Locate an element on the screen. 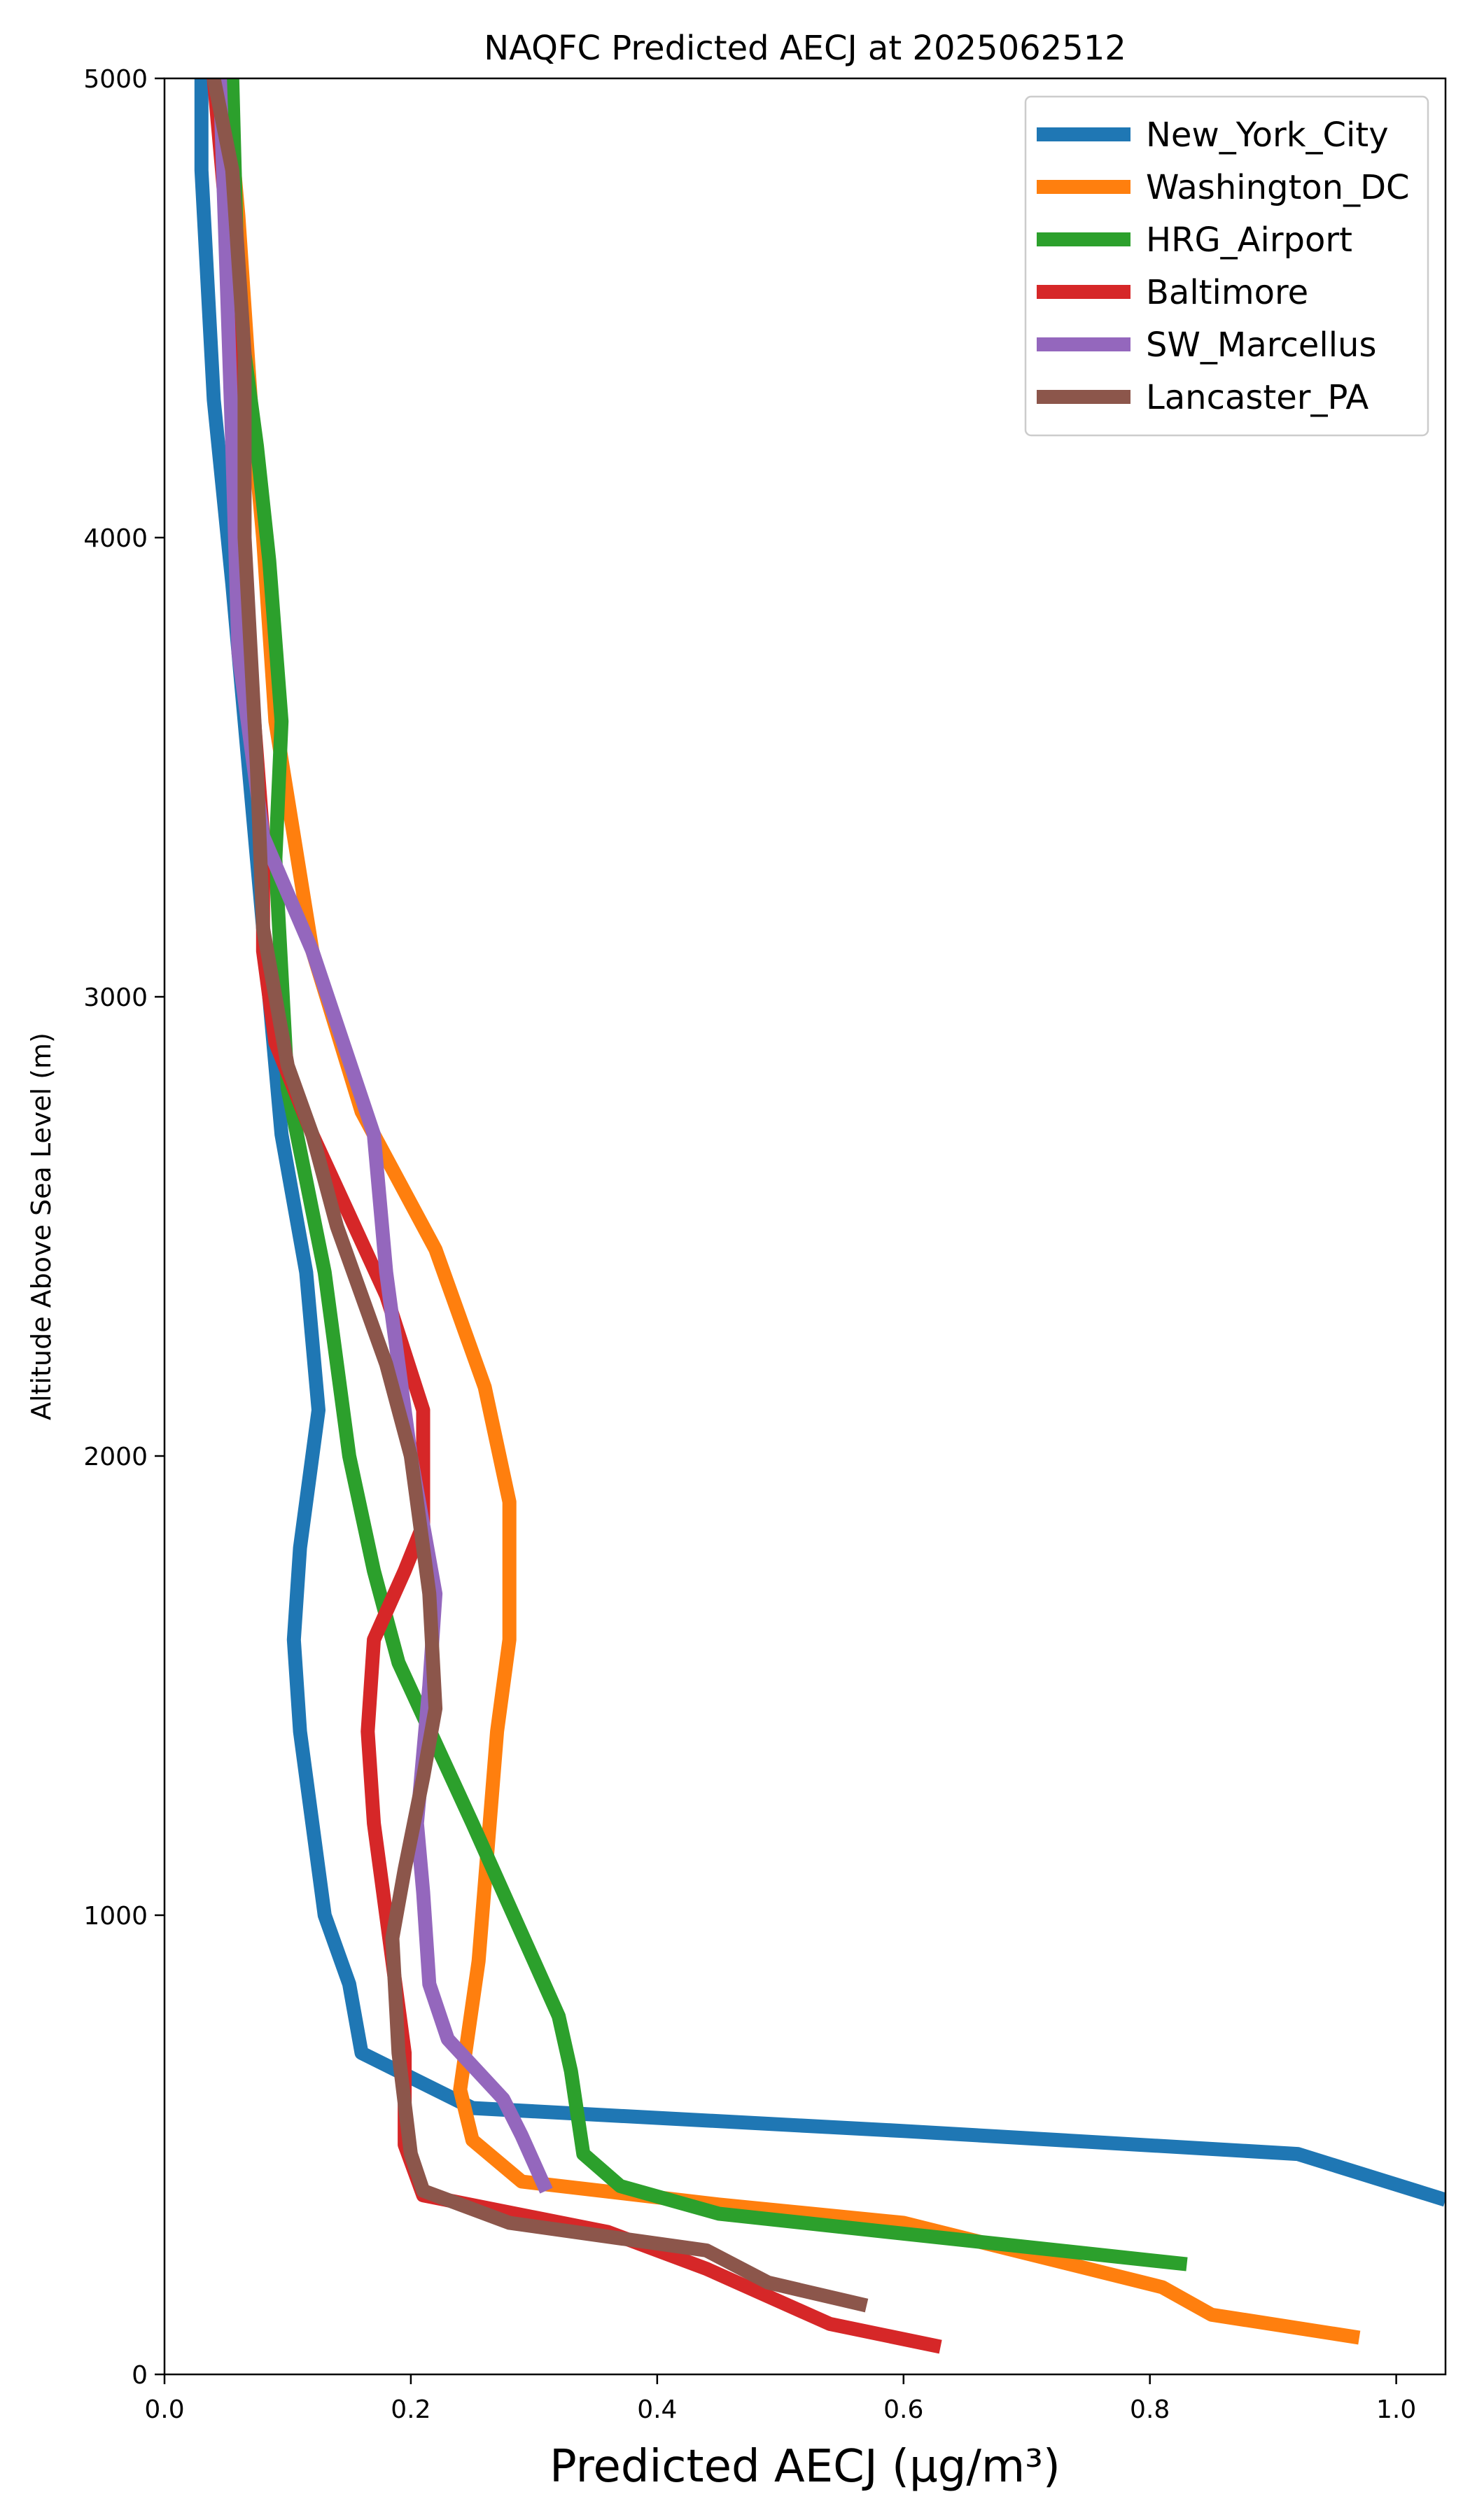 This screenshot has width=1470, height=2520. legend-label: New_York_City is located at coordinates (1267, 135).